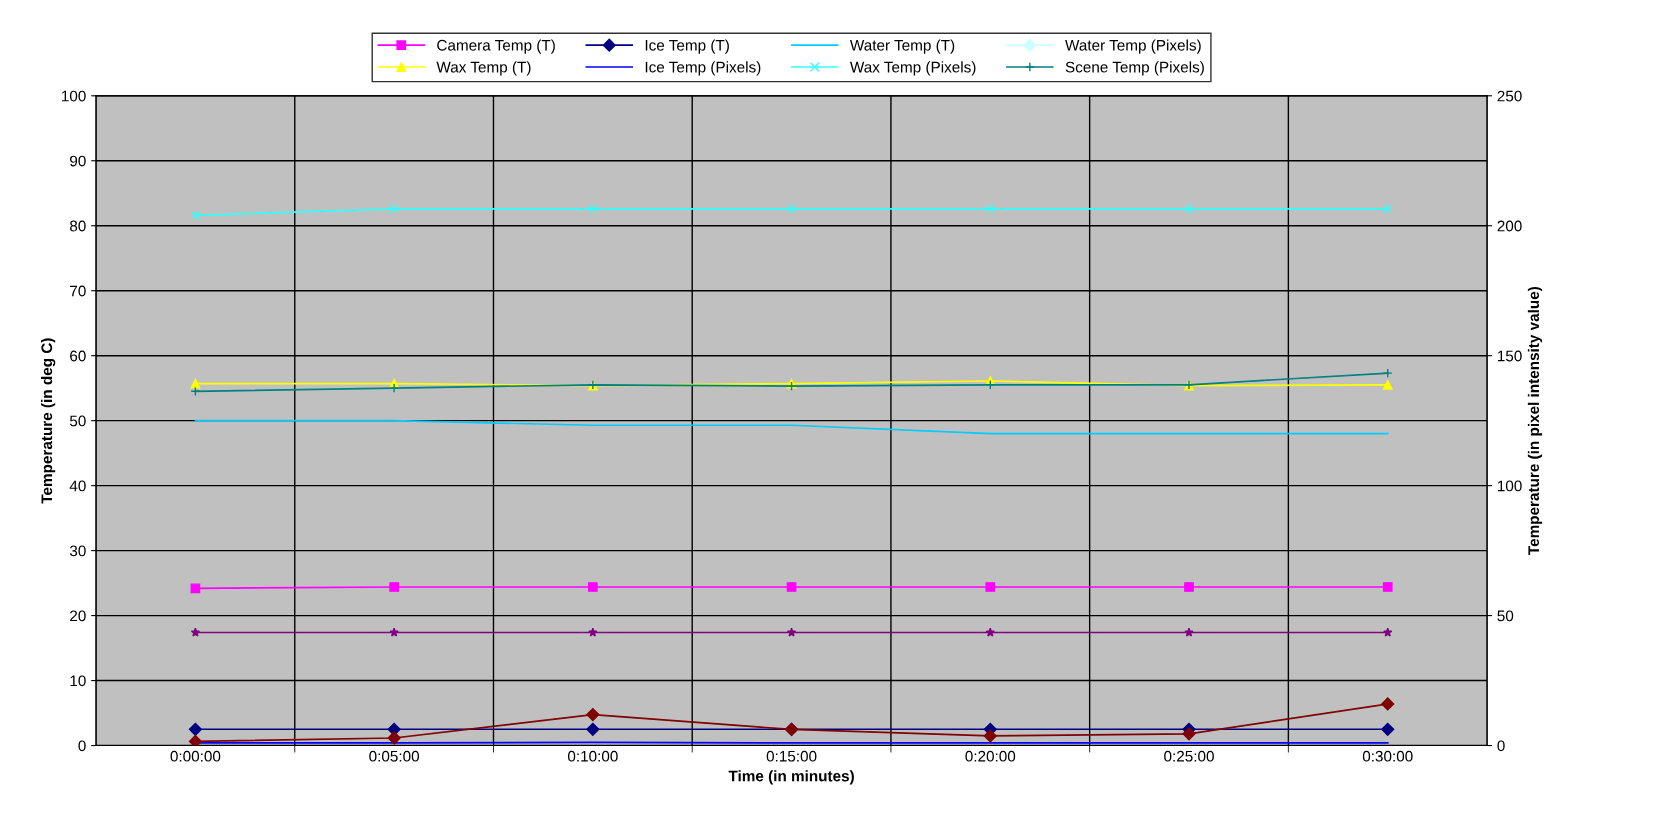 The height and width of the screenshot is (833, 1656). I want to click on y-axis-title: Temperature (in deg C), so click(48, 421).